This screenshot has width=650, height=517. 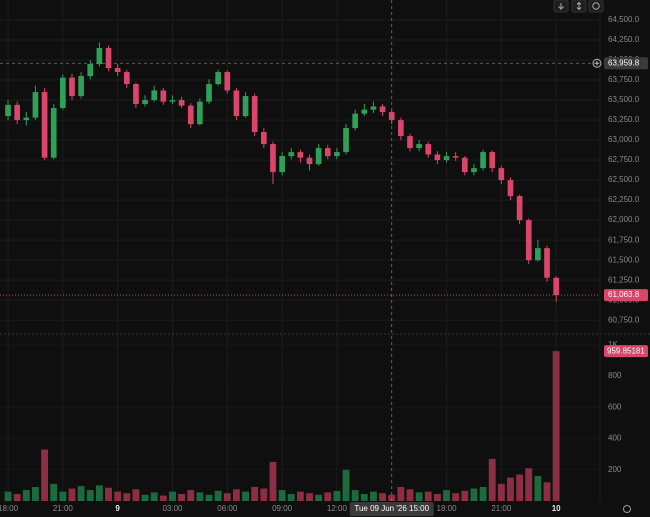 I want to click on x-tick-label: 18:00, so click(x=9, y=508).